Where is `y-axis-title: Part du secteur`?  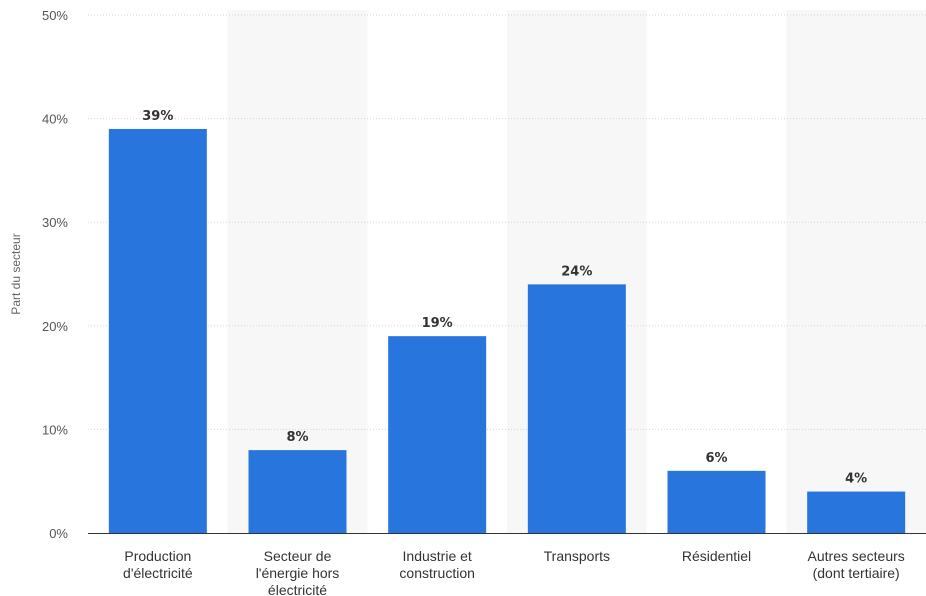
y-axis-title: Part du secteur is located at coordinates (16, 273).